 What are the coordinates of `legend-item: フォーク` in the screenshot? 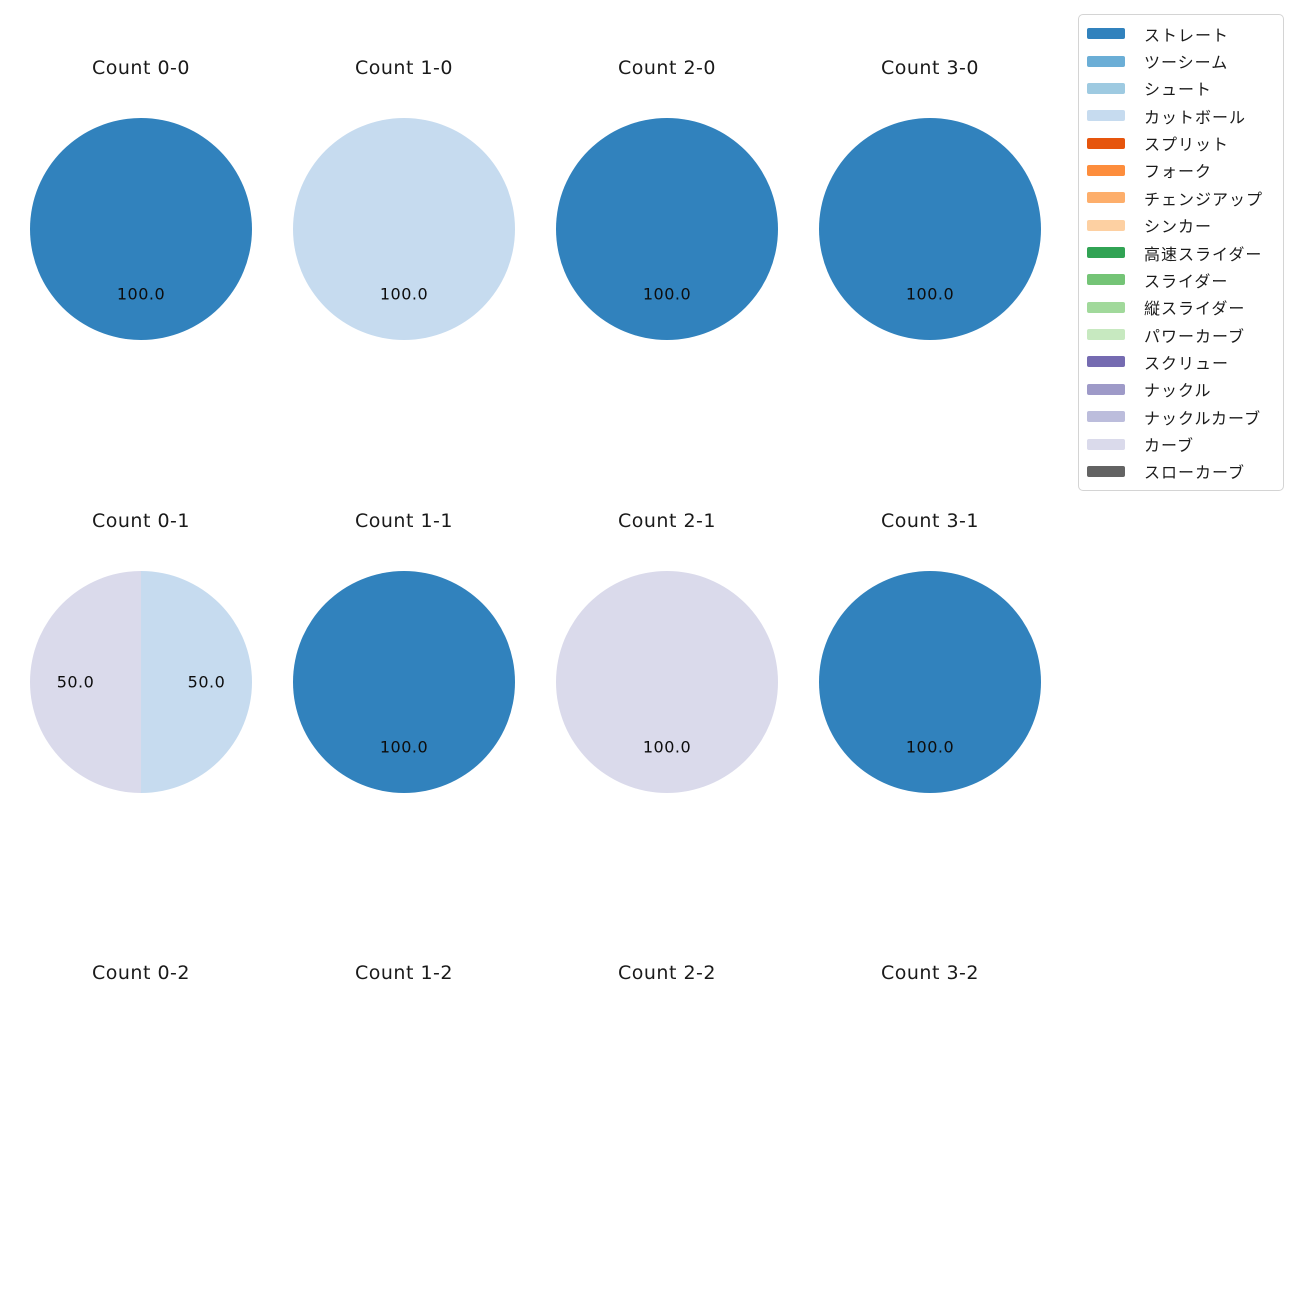 It's located at (1181, 170).